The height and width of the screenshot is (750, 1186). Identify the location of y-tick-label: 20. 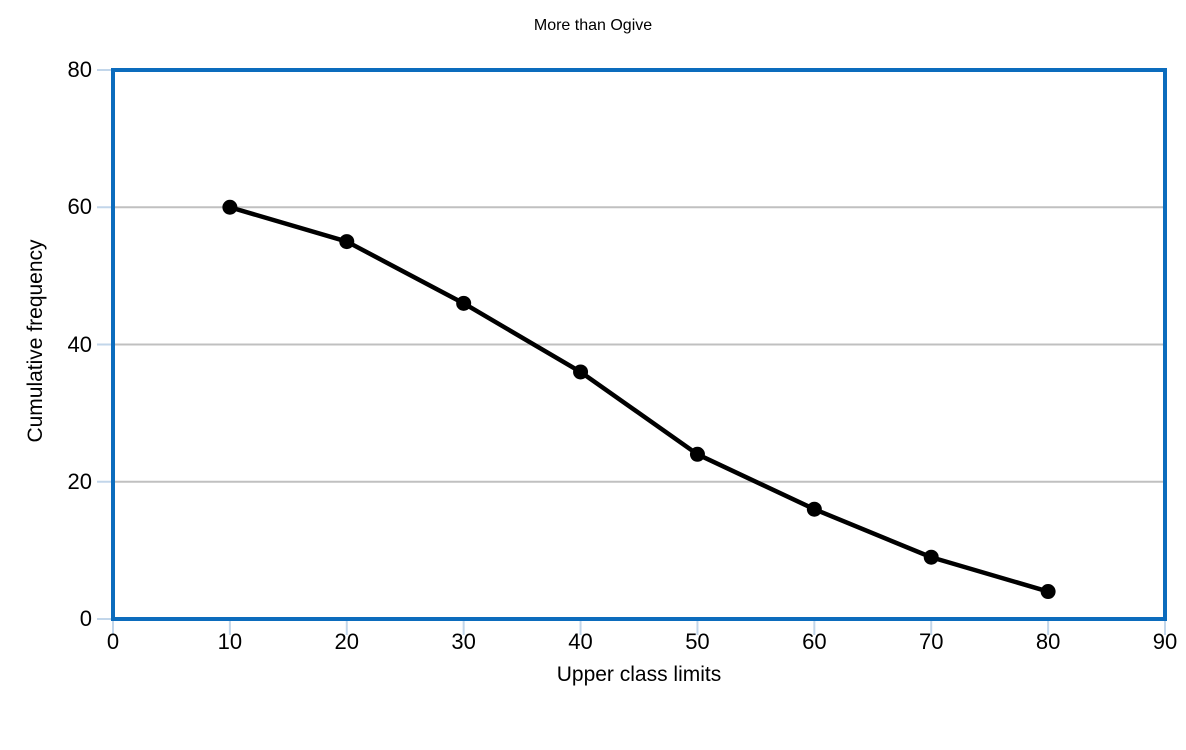
(79, 481).